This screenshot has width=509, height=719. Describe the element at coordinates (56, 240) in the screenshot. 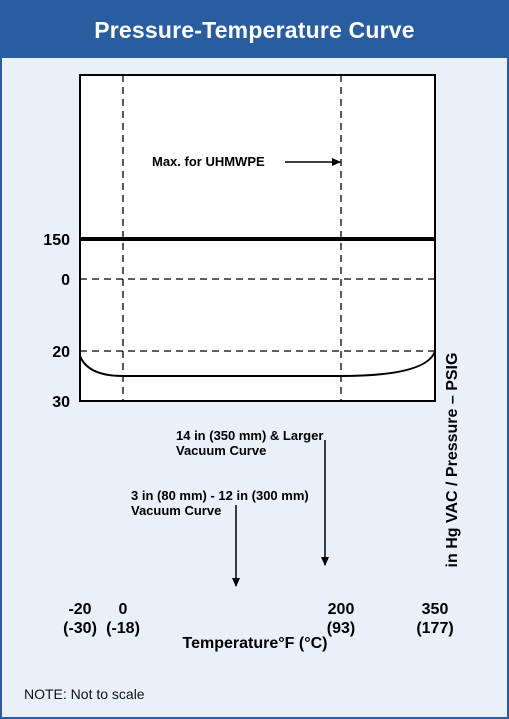

I see `y-tick-label: 150` at that location.